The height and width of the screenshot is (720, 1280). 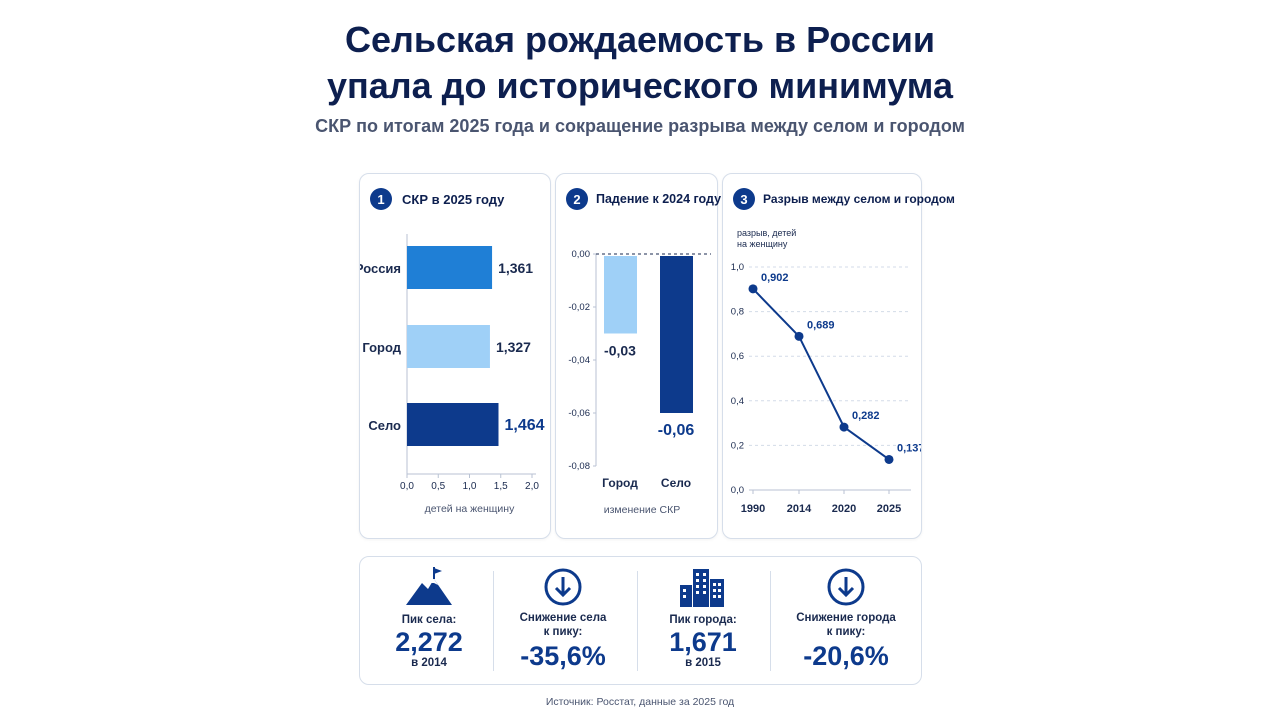 I want to click on tick-label: 0,5, so click(x=438, y=486).